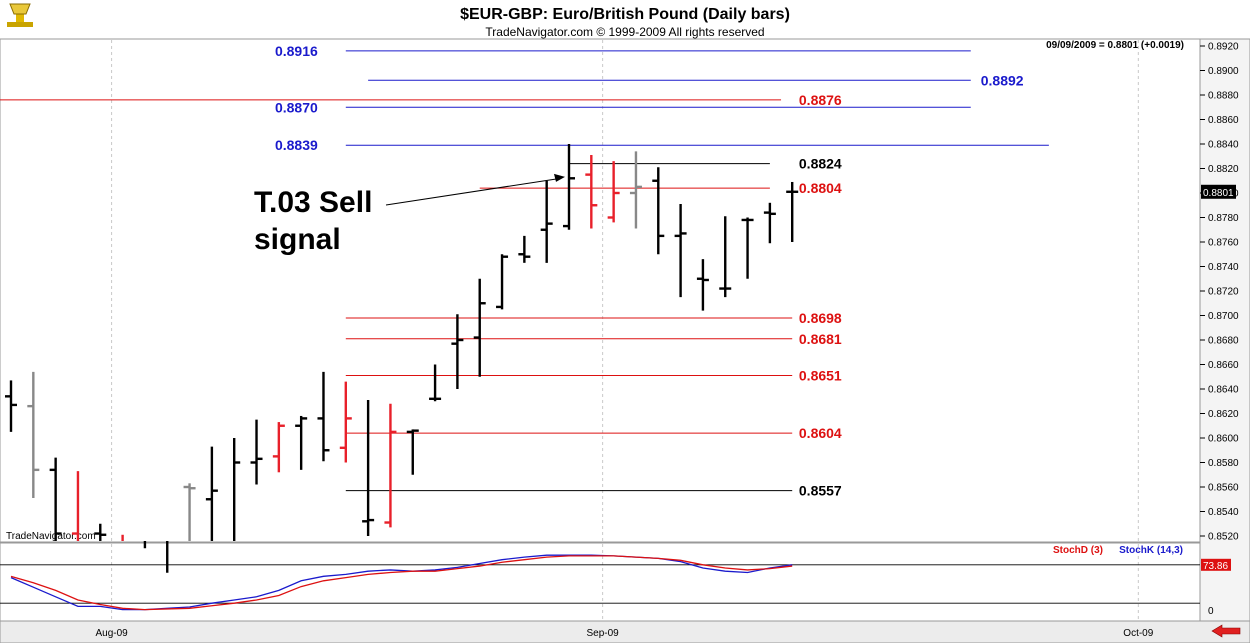 The height and width of the screenshot is (643, 1250). I want to click on y-tick-label: 0.8660, so click(1223, 365).